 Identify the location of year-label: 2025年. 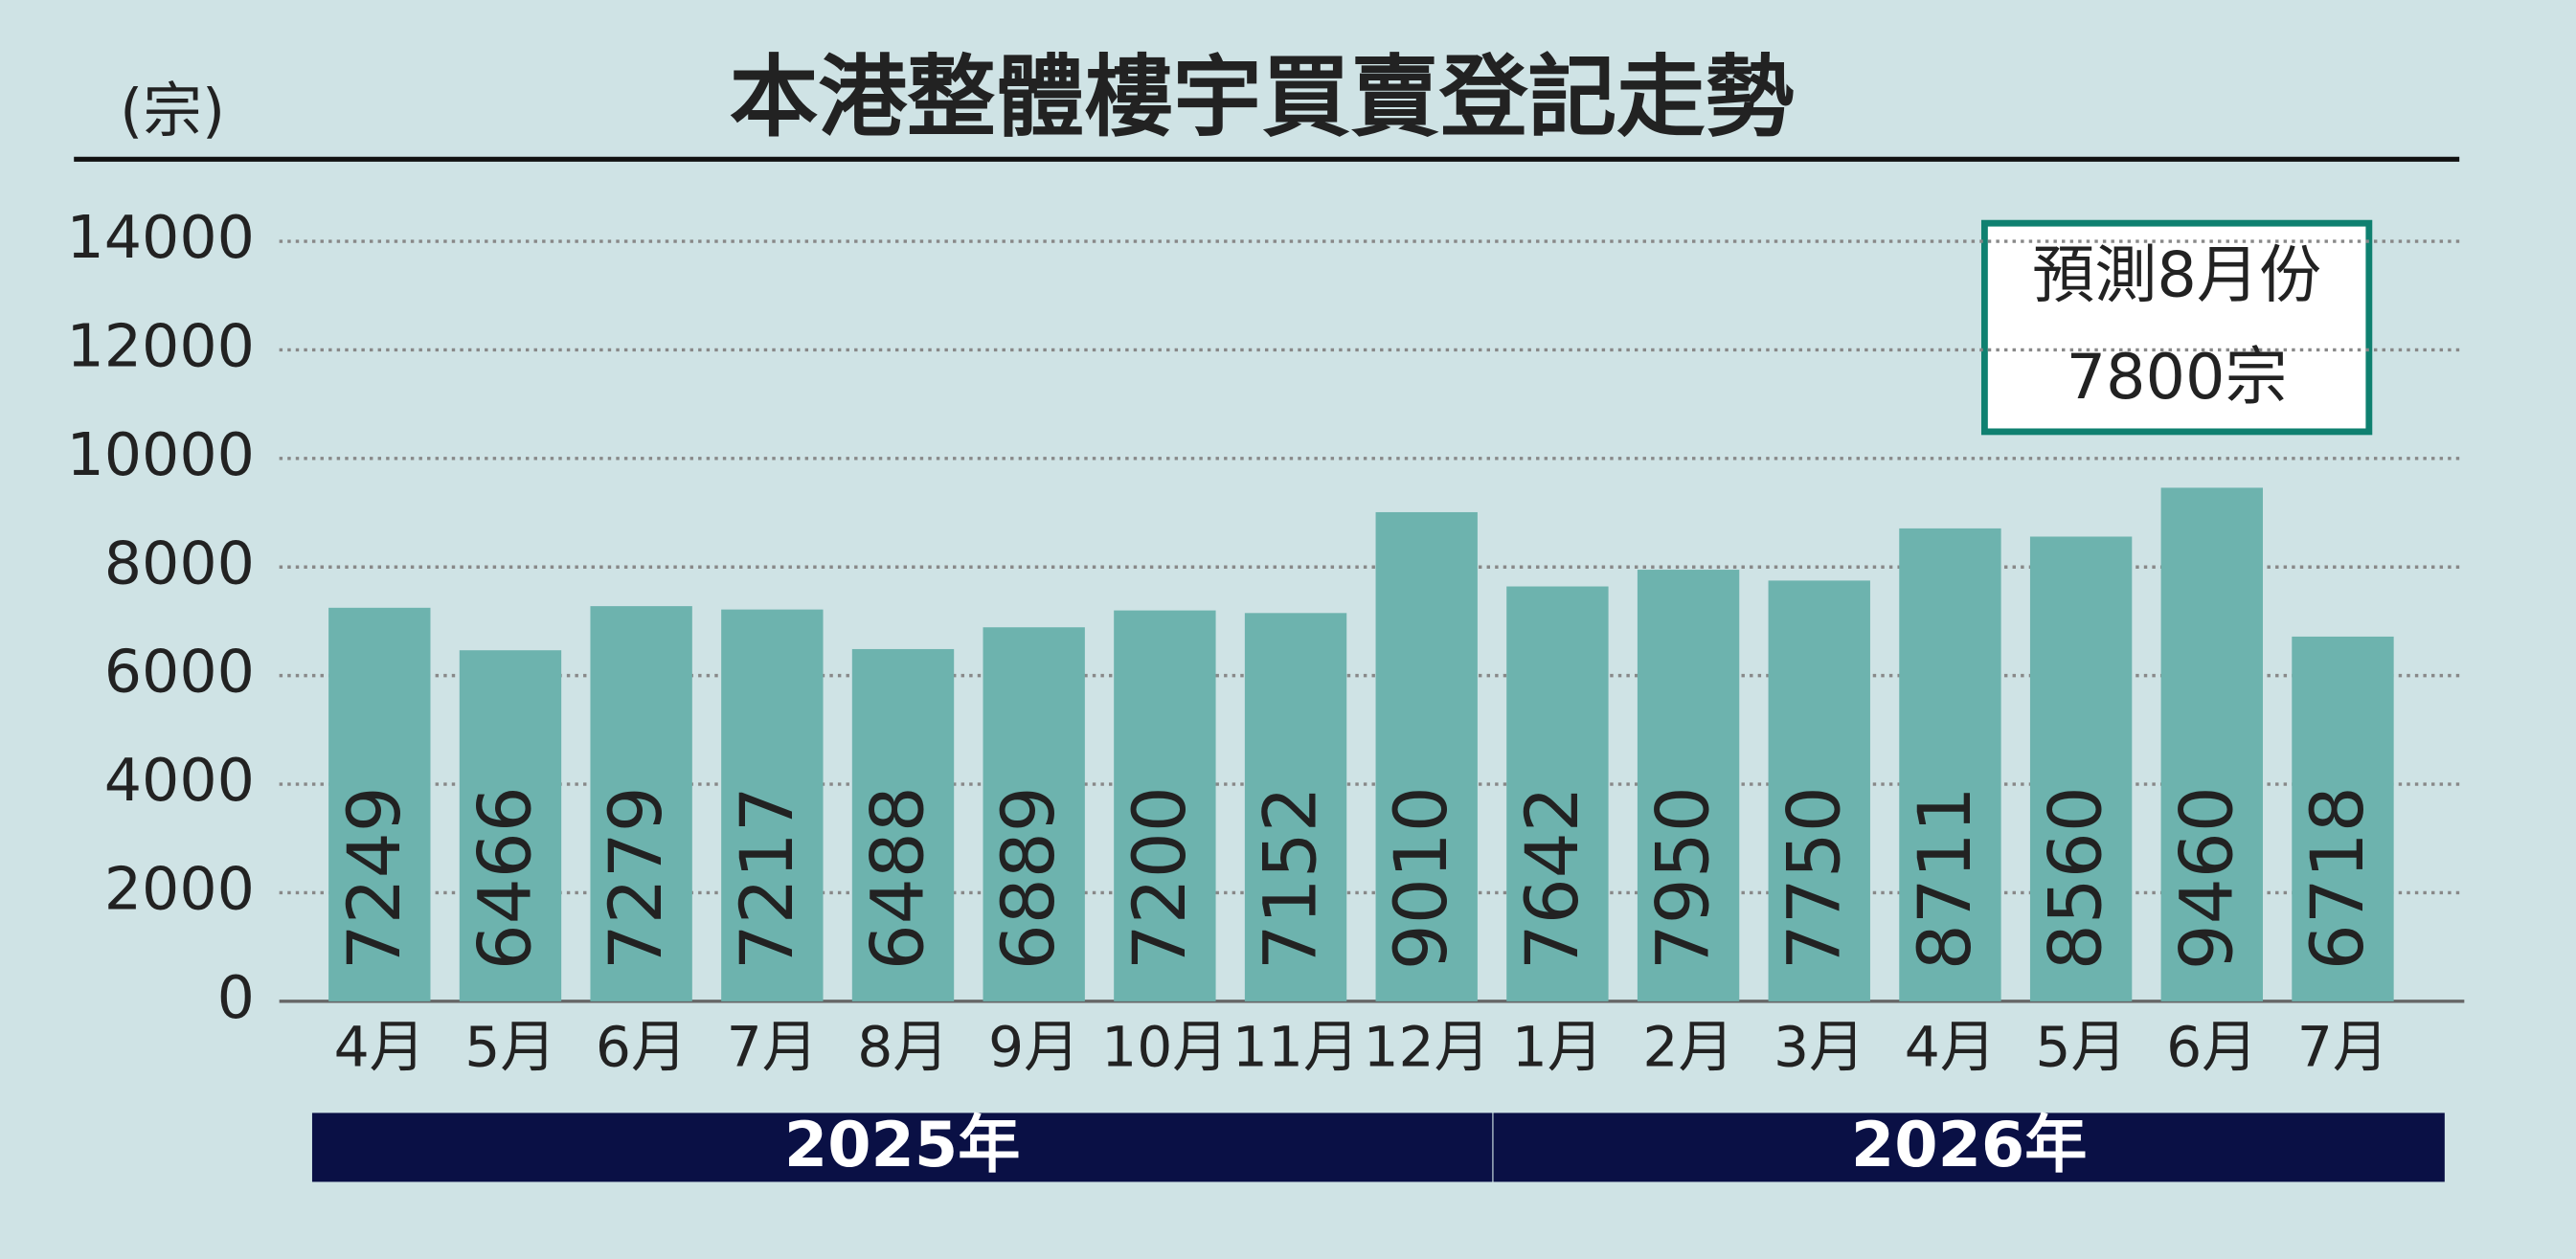
(902, 1145).